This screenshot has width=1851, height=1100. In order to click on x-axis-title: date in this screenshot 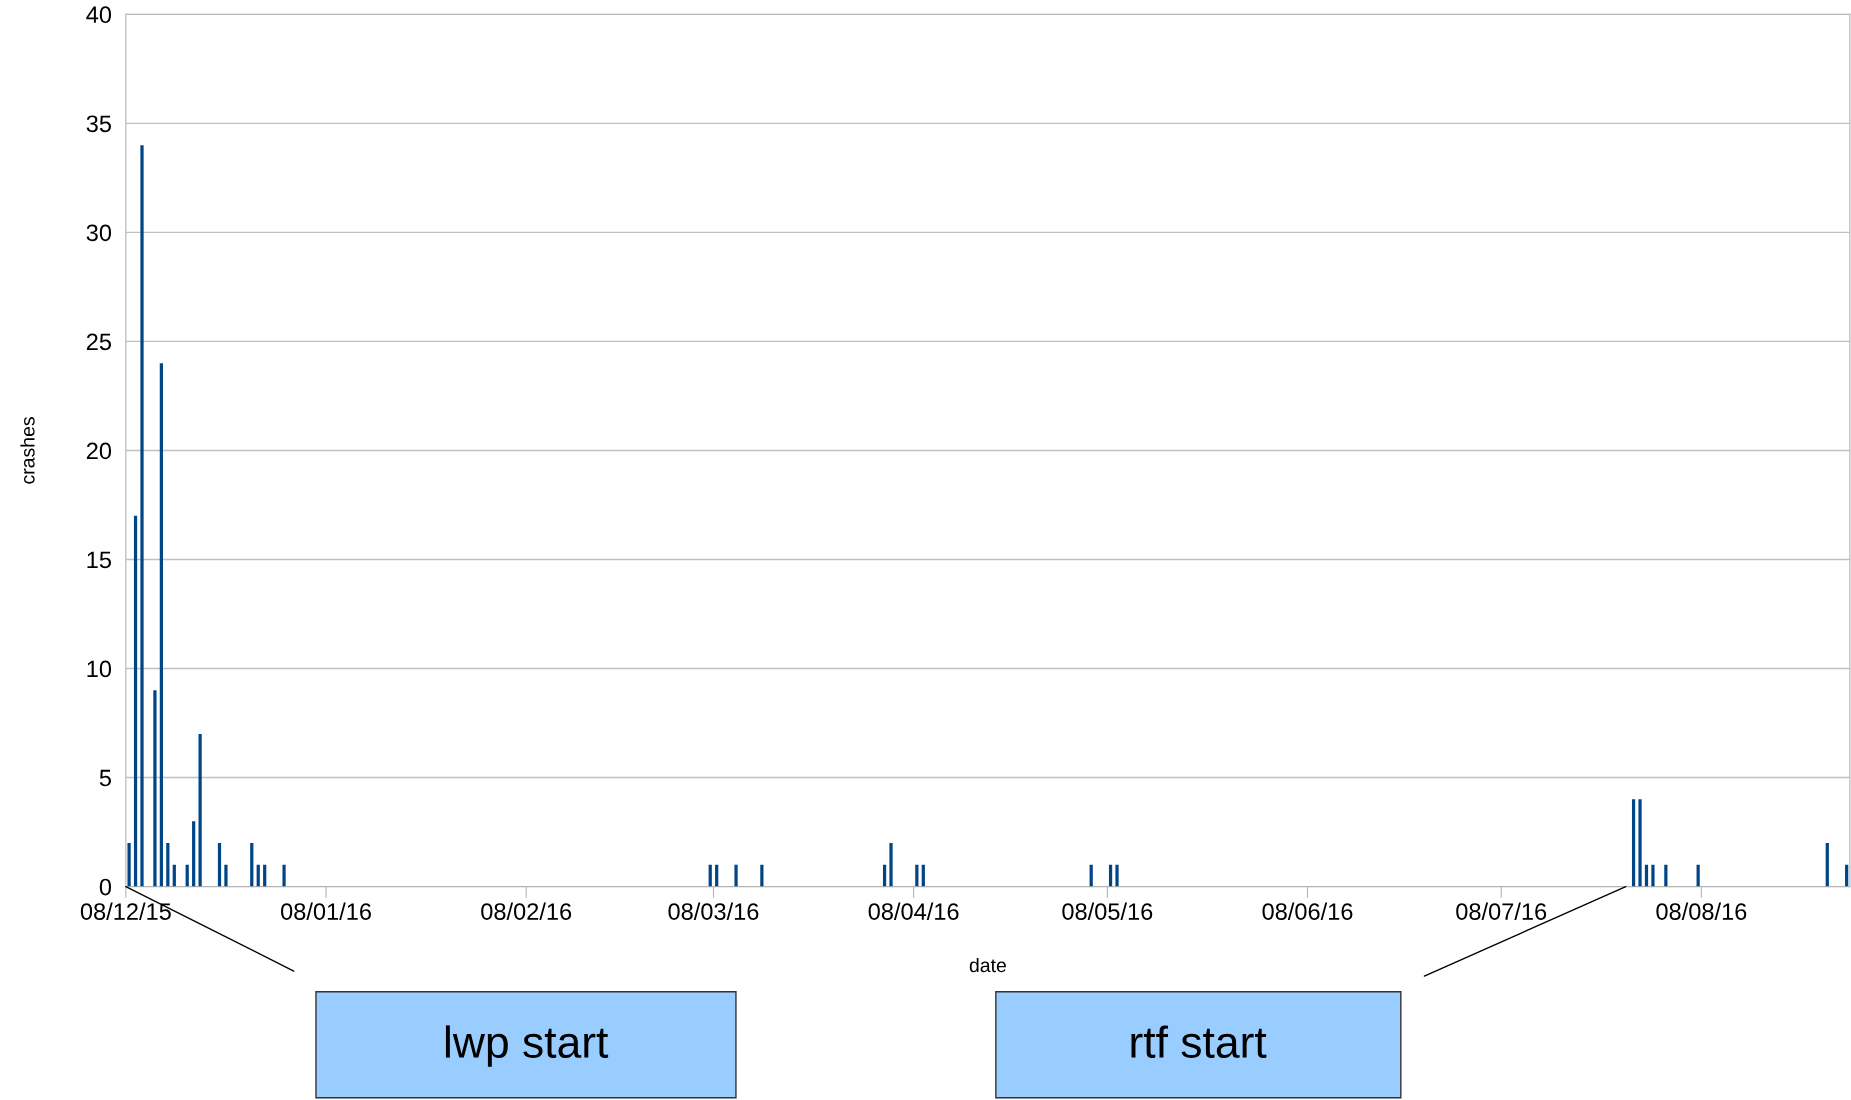, I will do `click(987, 965)`.